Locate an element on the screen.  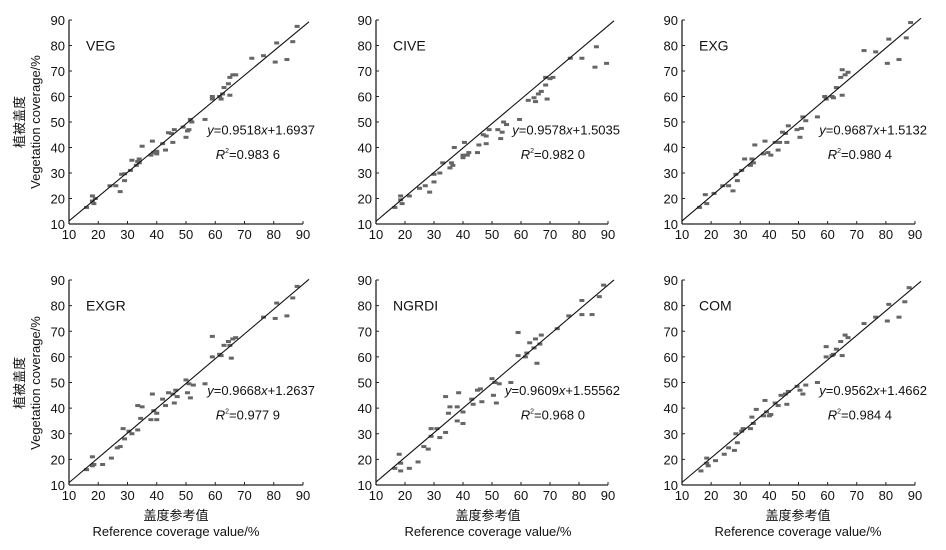
y-tick-label: 60 is located at coordinates (58, 97).